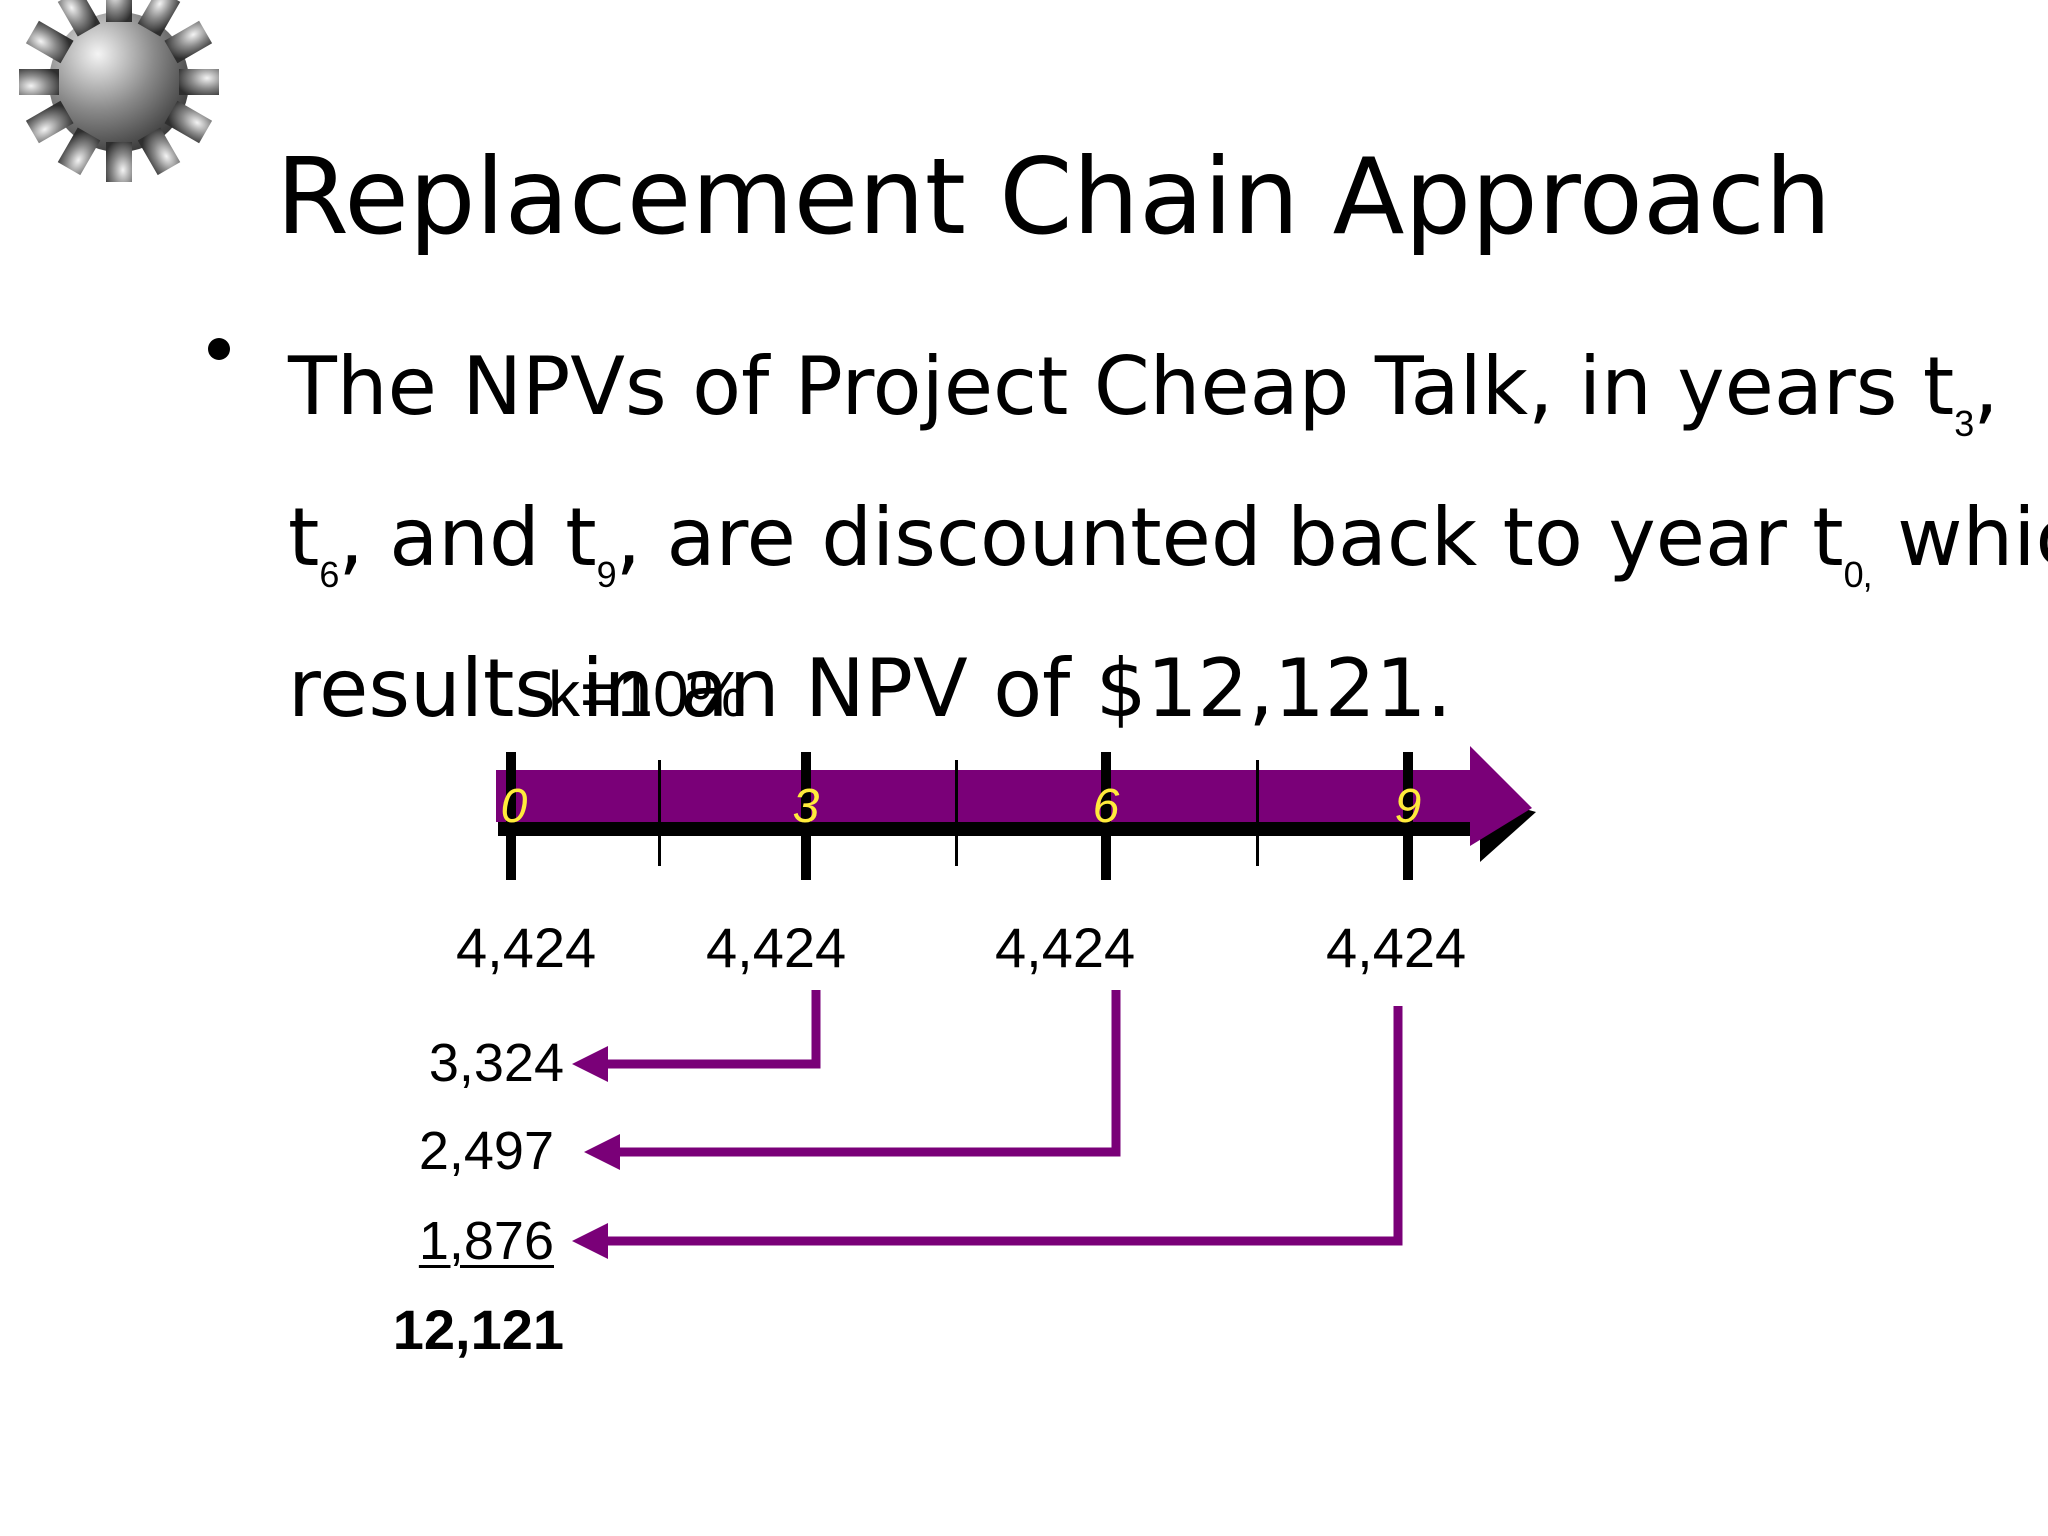 This screenshot has width=2048, height=1536. Describe the element at coordinates (496, 1063) in the screenshot. I see `discounted-value: 3,324` at that location.